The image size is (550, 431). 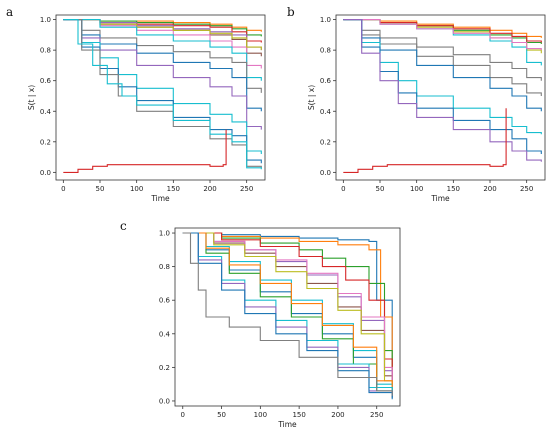 I want to click on x-tick-label-c: 100, so click(x=260, y=415).